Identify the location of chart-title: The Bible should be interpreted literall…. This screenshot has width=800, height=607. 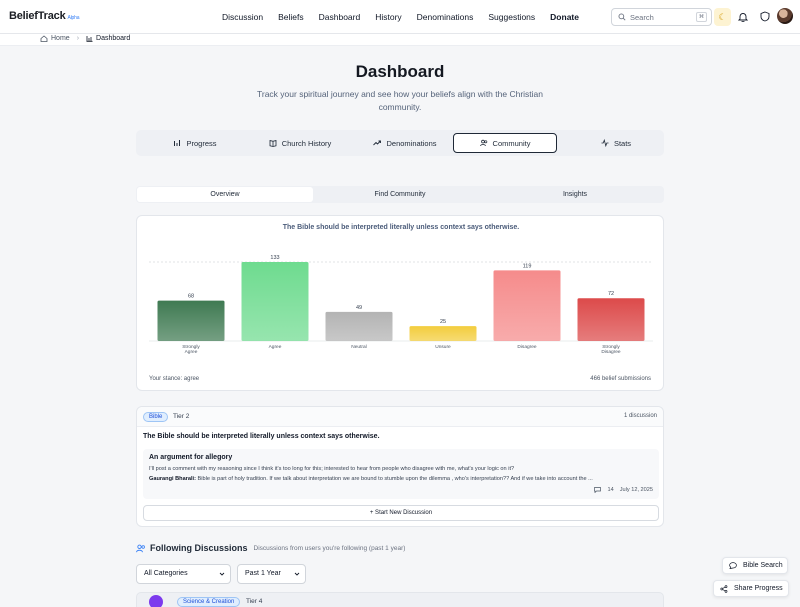
(401, 227).